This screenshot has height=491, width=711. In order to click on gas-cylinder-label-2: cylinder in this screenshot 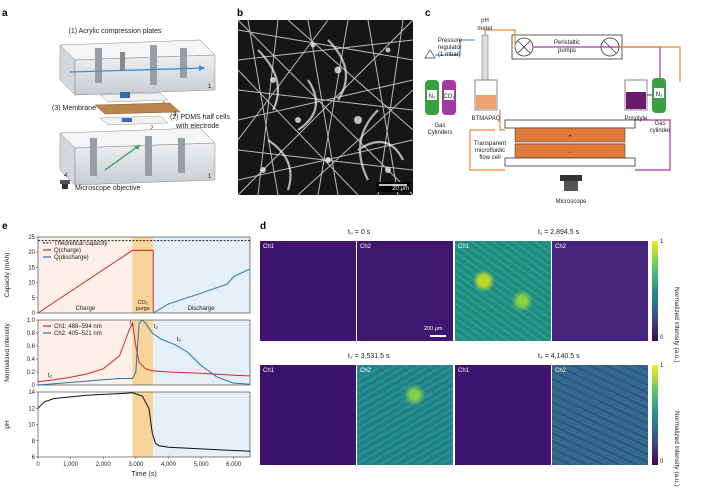, I will do `click(660, 131)`.